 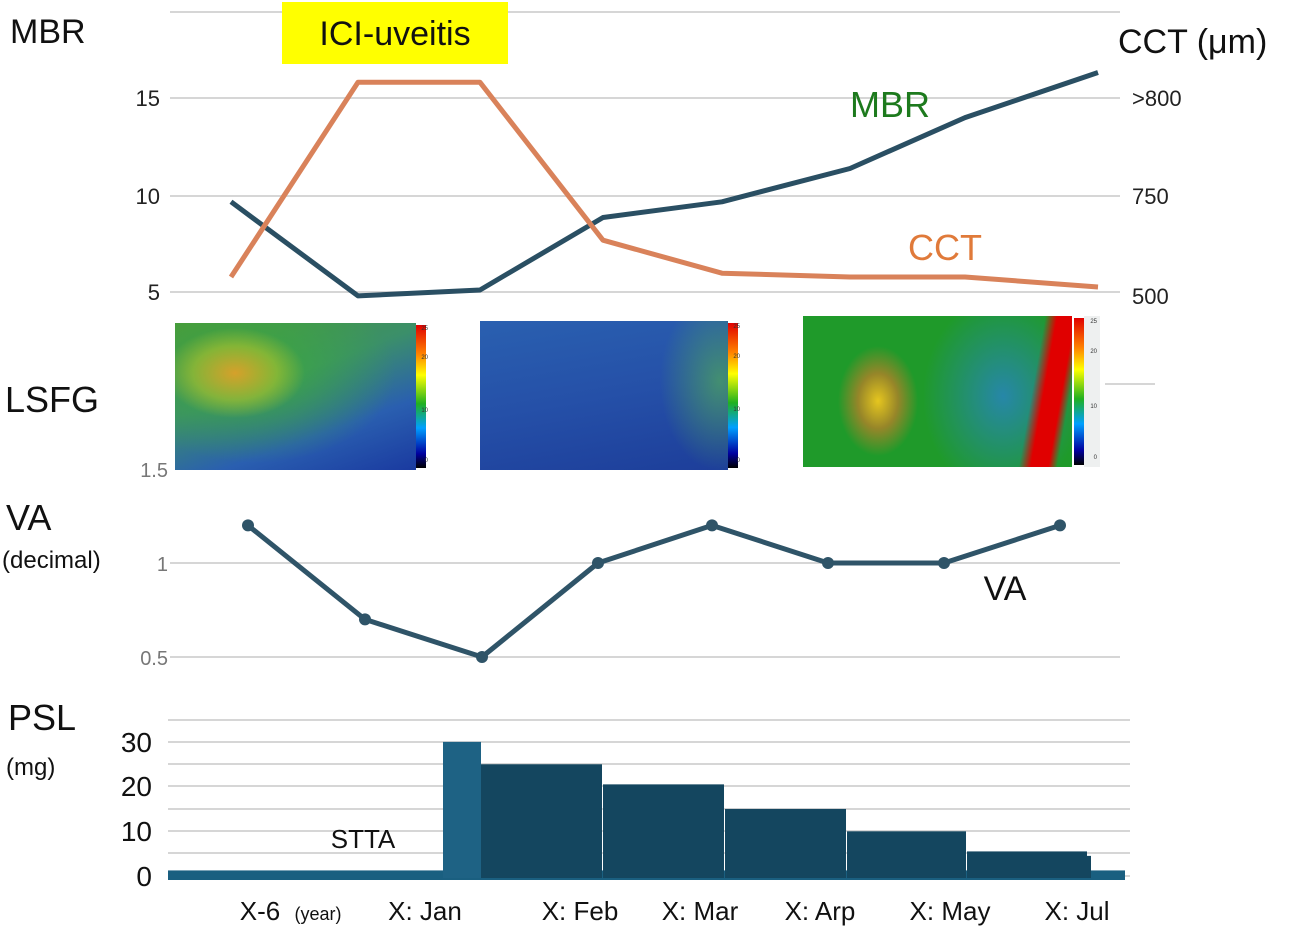 What do you see at coordinates (425, 911) in the screenshot?
I see `x-tick-label: X: Jan` at bounding box center [425, 911].